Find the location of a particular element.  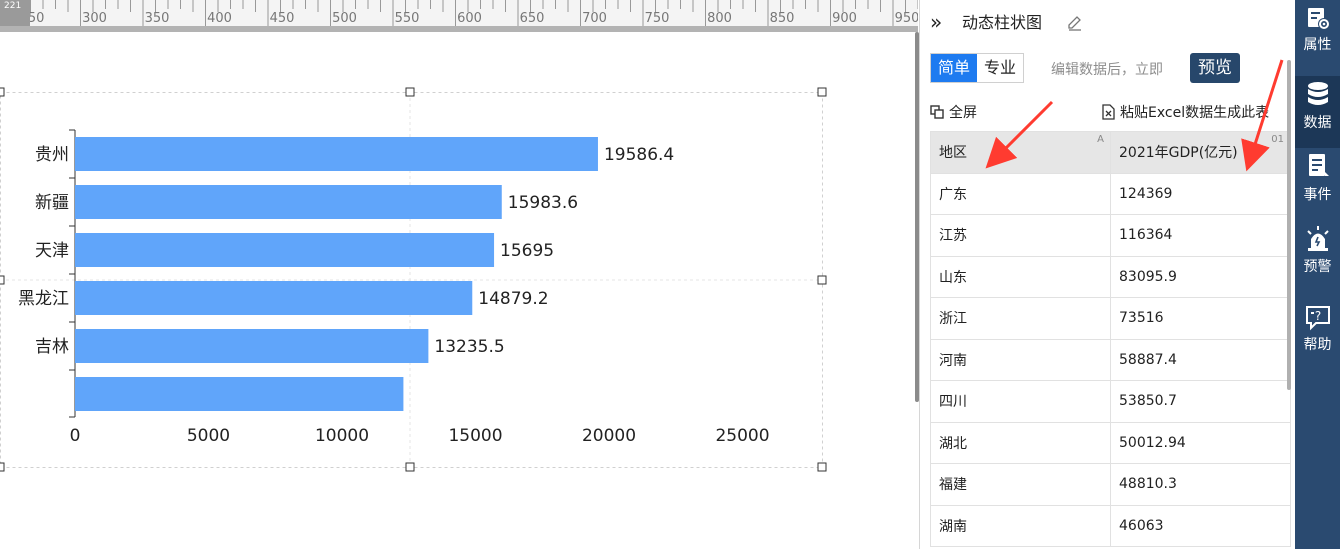

table-header-row: 地区 A 2021年GDP(亿元) 01 is located at coordinates (1110, 152).